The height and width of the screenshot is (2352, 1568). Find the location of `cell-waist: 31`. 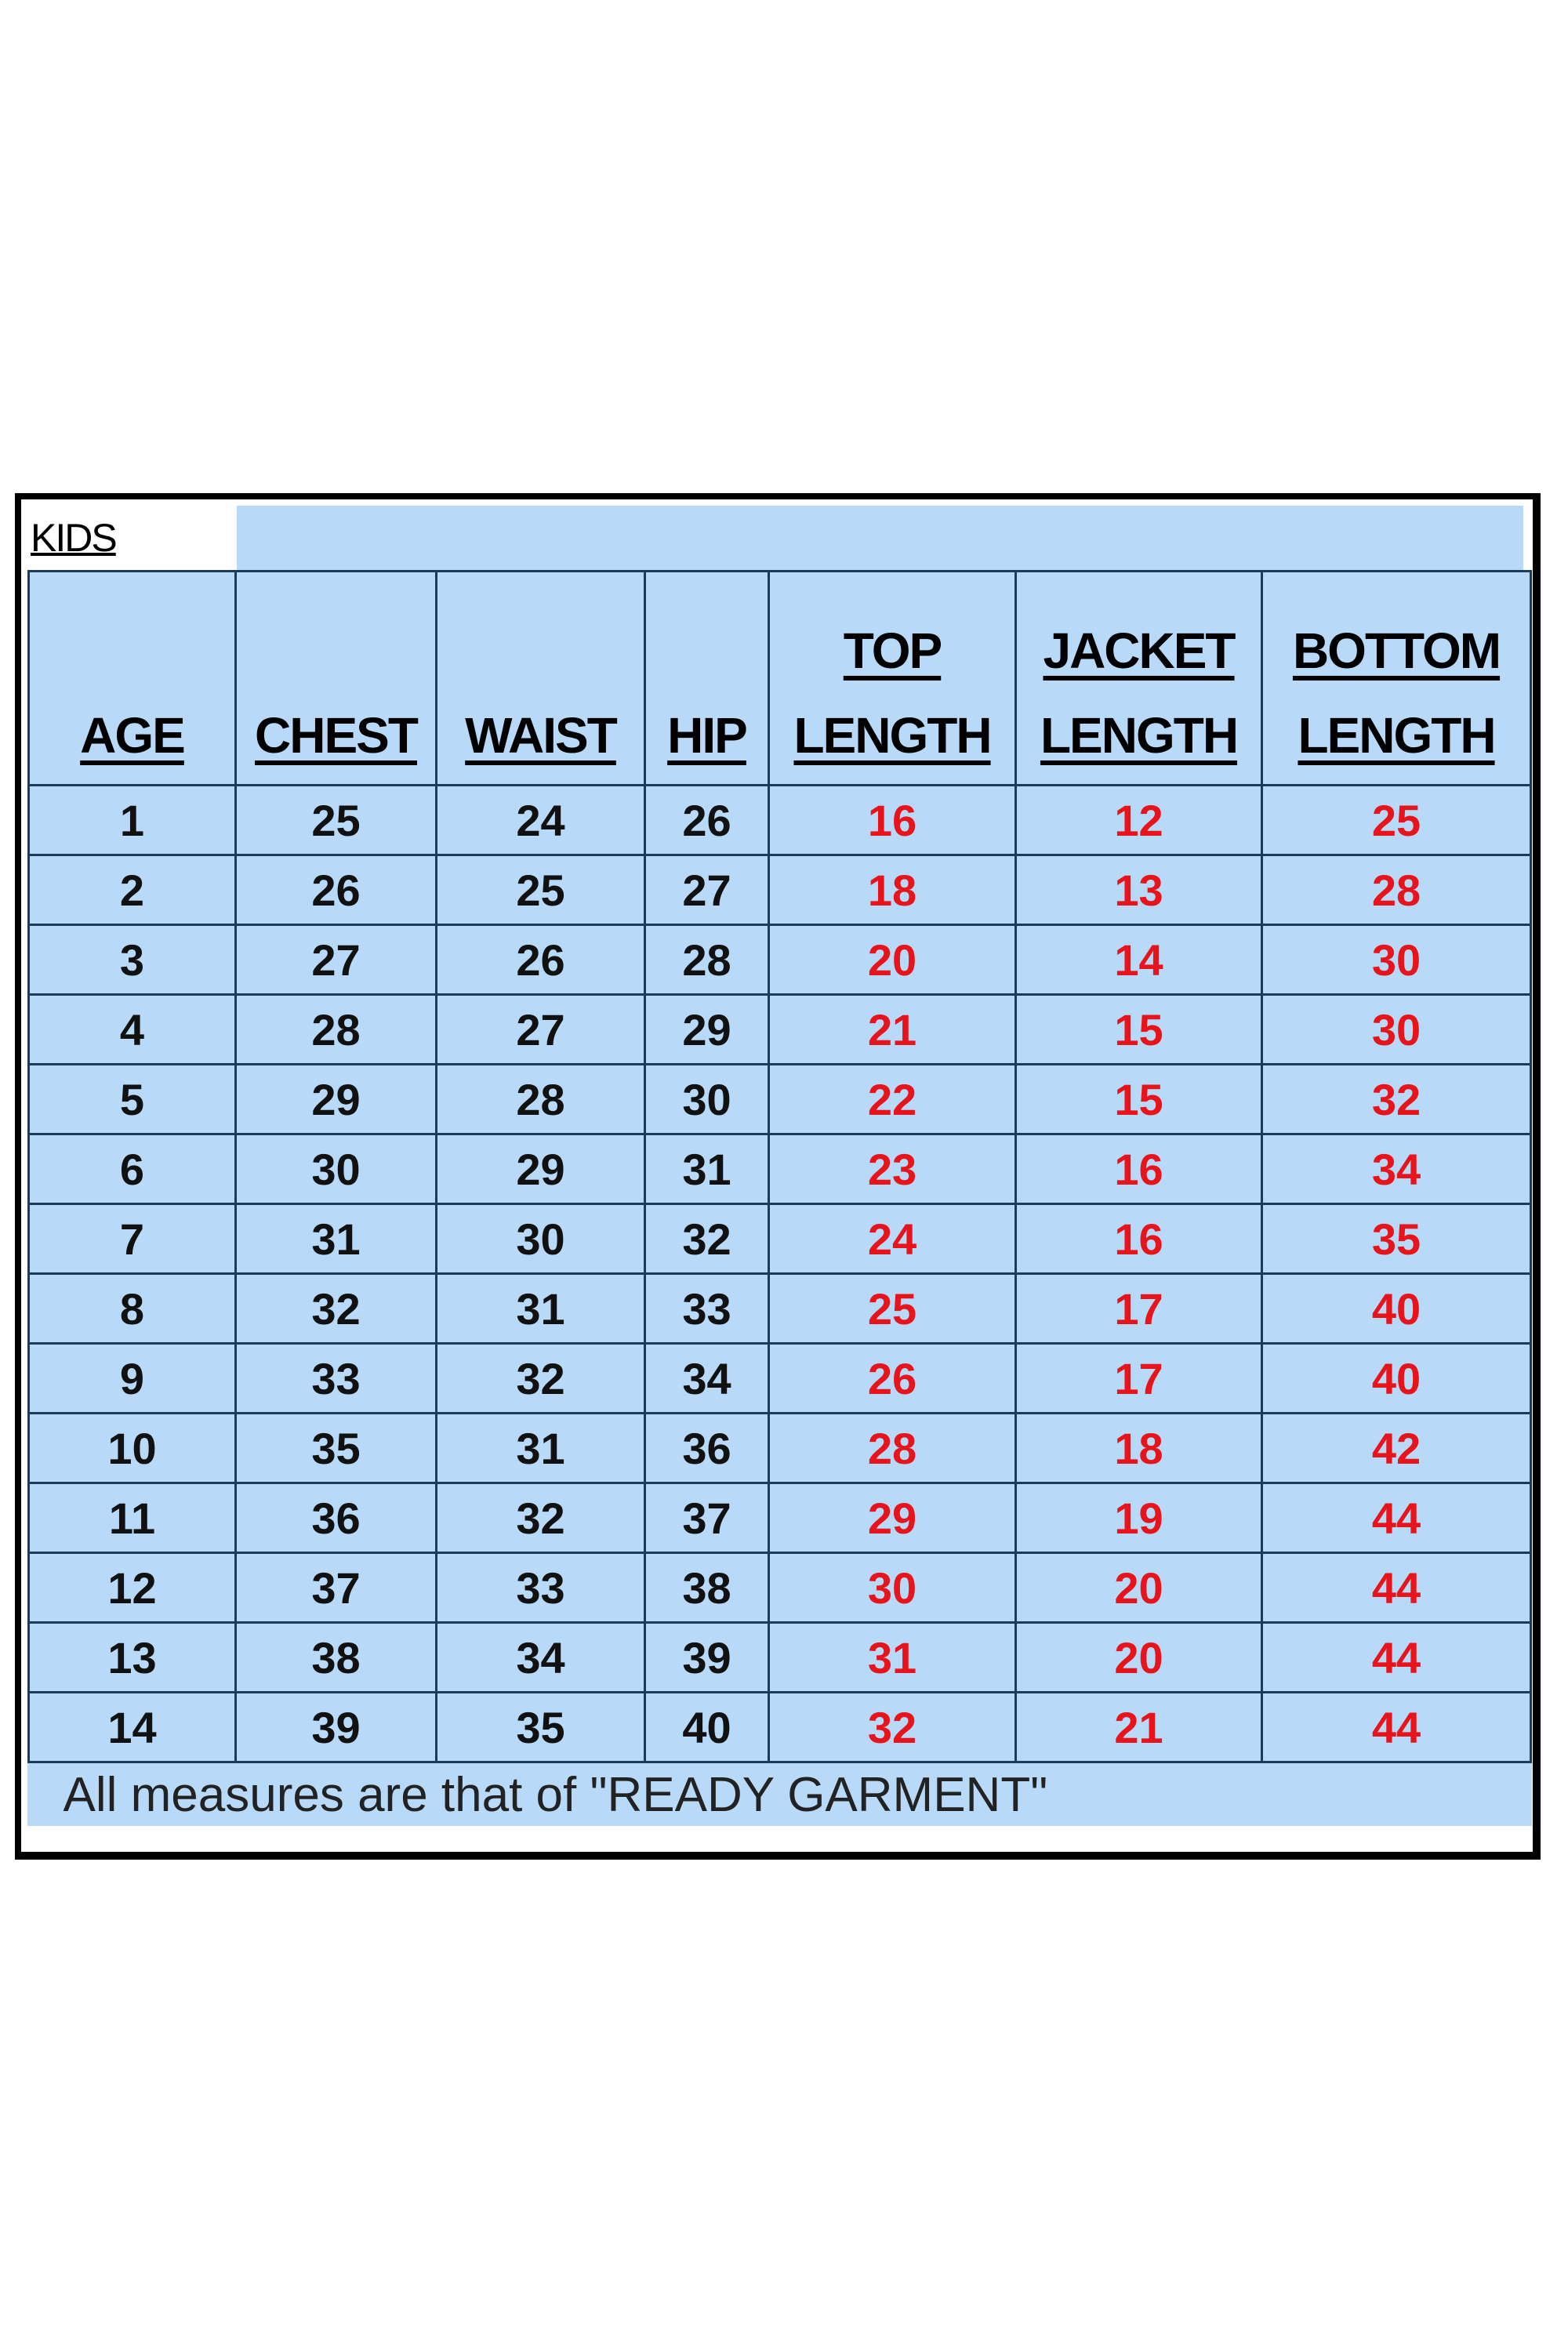

cell-waist: 31 is located at coordinates (540, 1308).